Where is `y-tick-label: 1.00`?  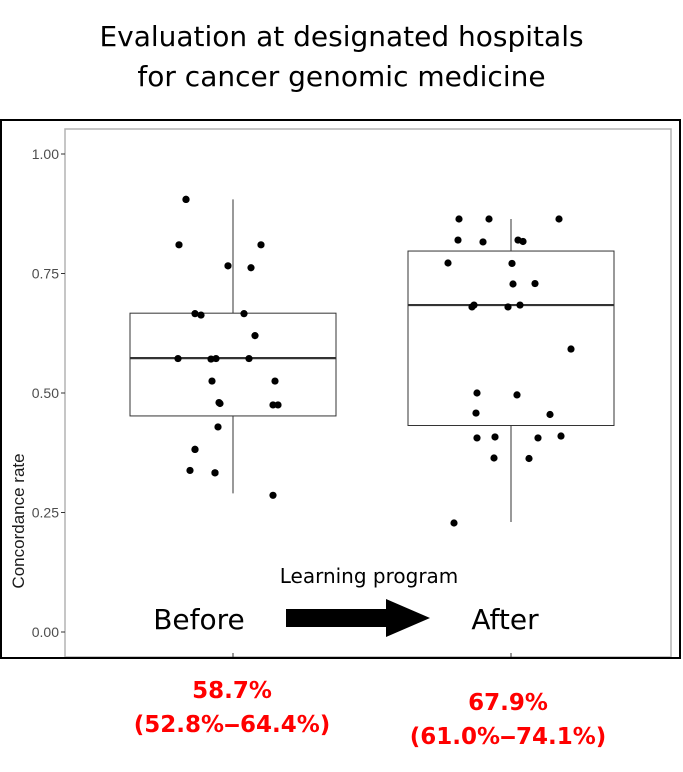 y-tick-label: 1.00 is located at coordinates (45, 154).